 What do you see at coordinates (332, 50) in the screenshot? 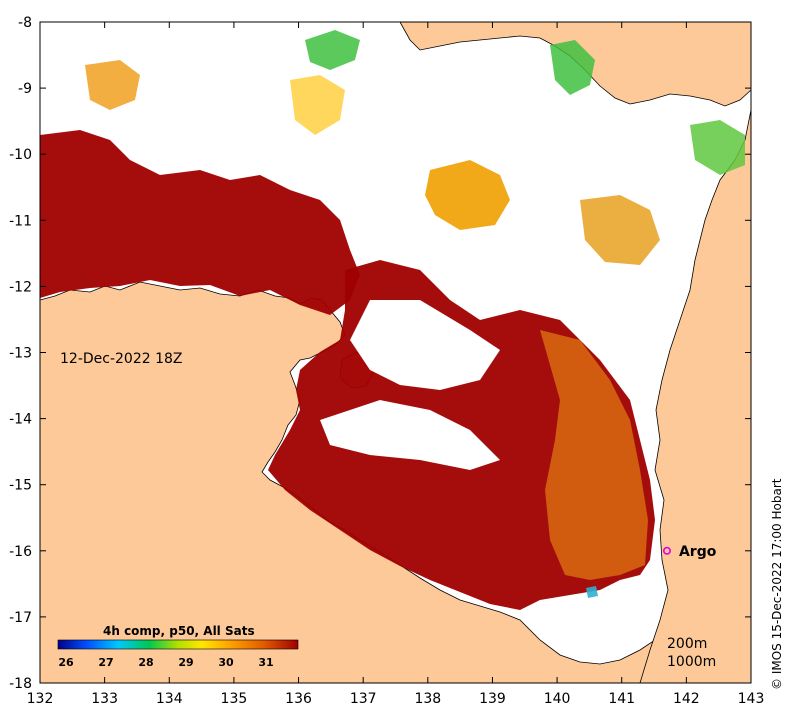
I see `sst-patch-n-green` at bounding box center [332, 50].